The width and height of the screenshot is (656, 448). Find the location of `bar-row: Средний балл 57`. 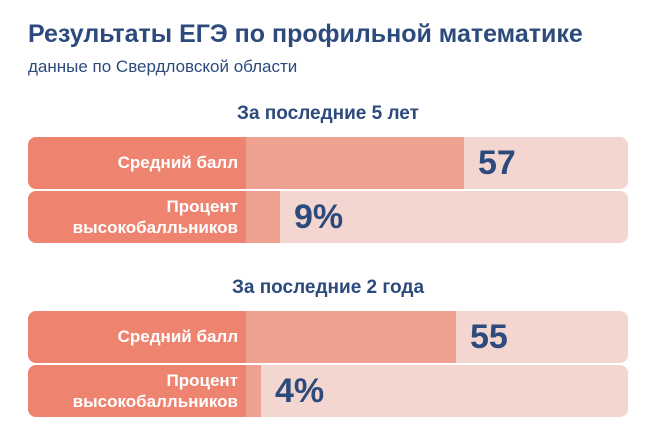

bar-row: Средний балл 57 is located at coordinates (328, 163).